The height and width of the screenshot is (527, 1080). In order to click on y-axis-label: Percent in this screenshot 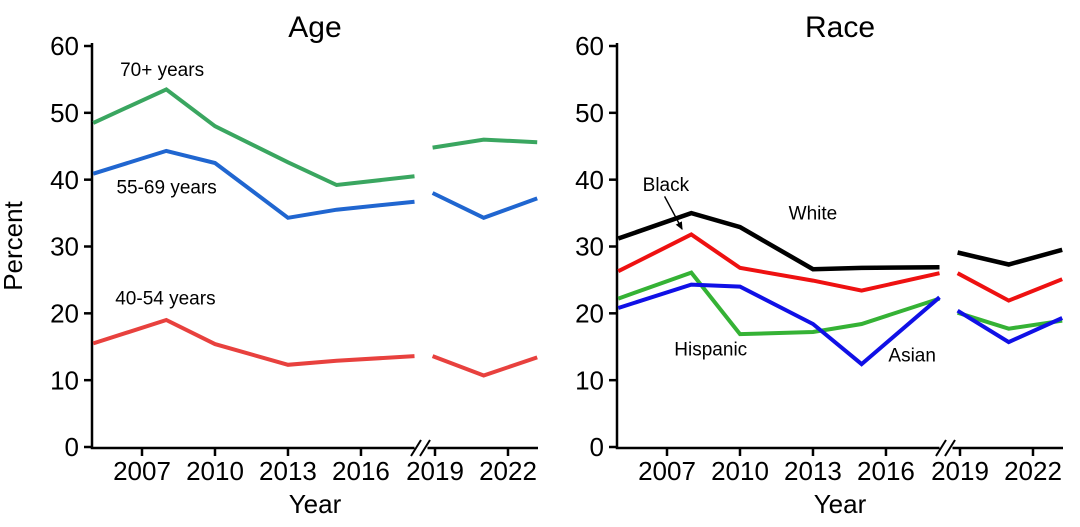, I will do `click(14, 245)`.